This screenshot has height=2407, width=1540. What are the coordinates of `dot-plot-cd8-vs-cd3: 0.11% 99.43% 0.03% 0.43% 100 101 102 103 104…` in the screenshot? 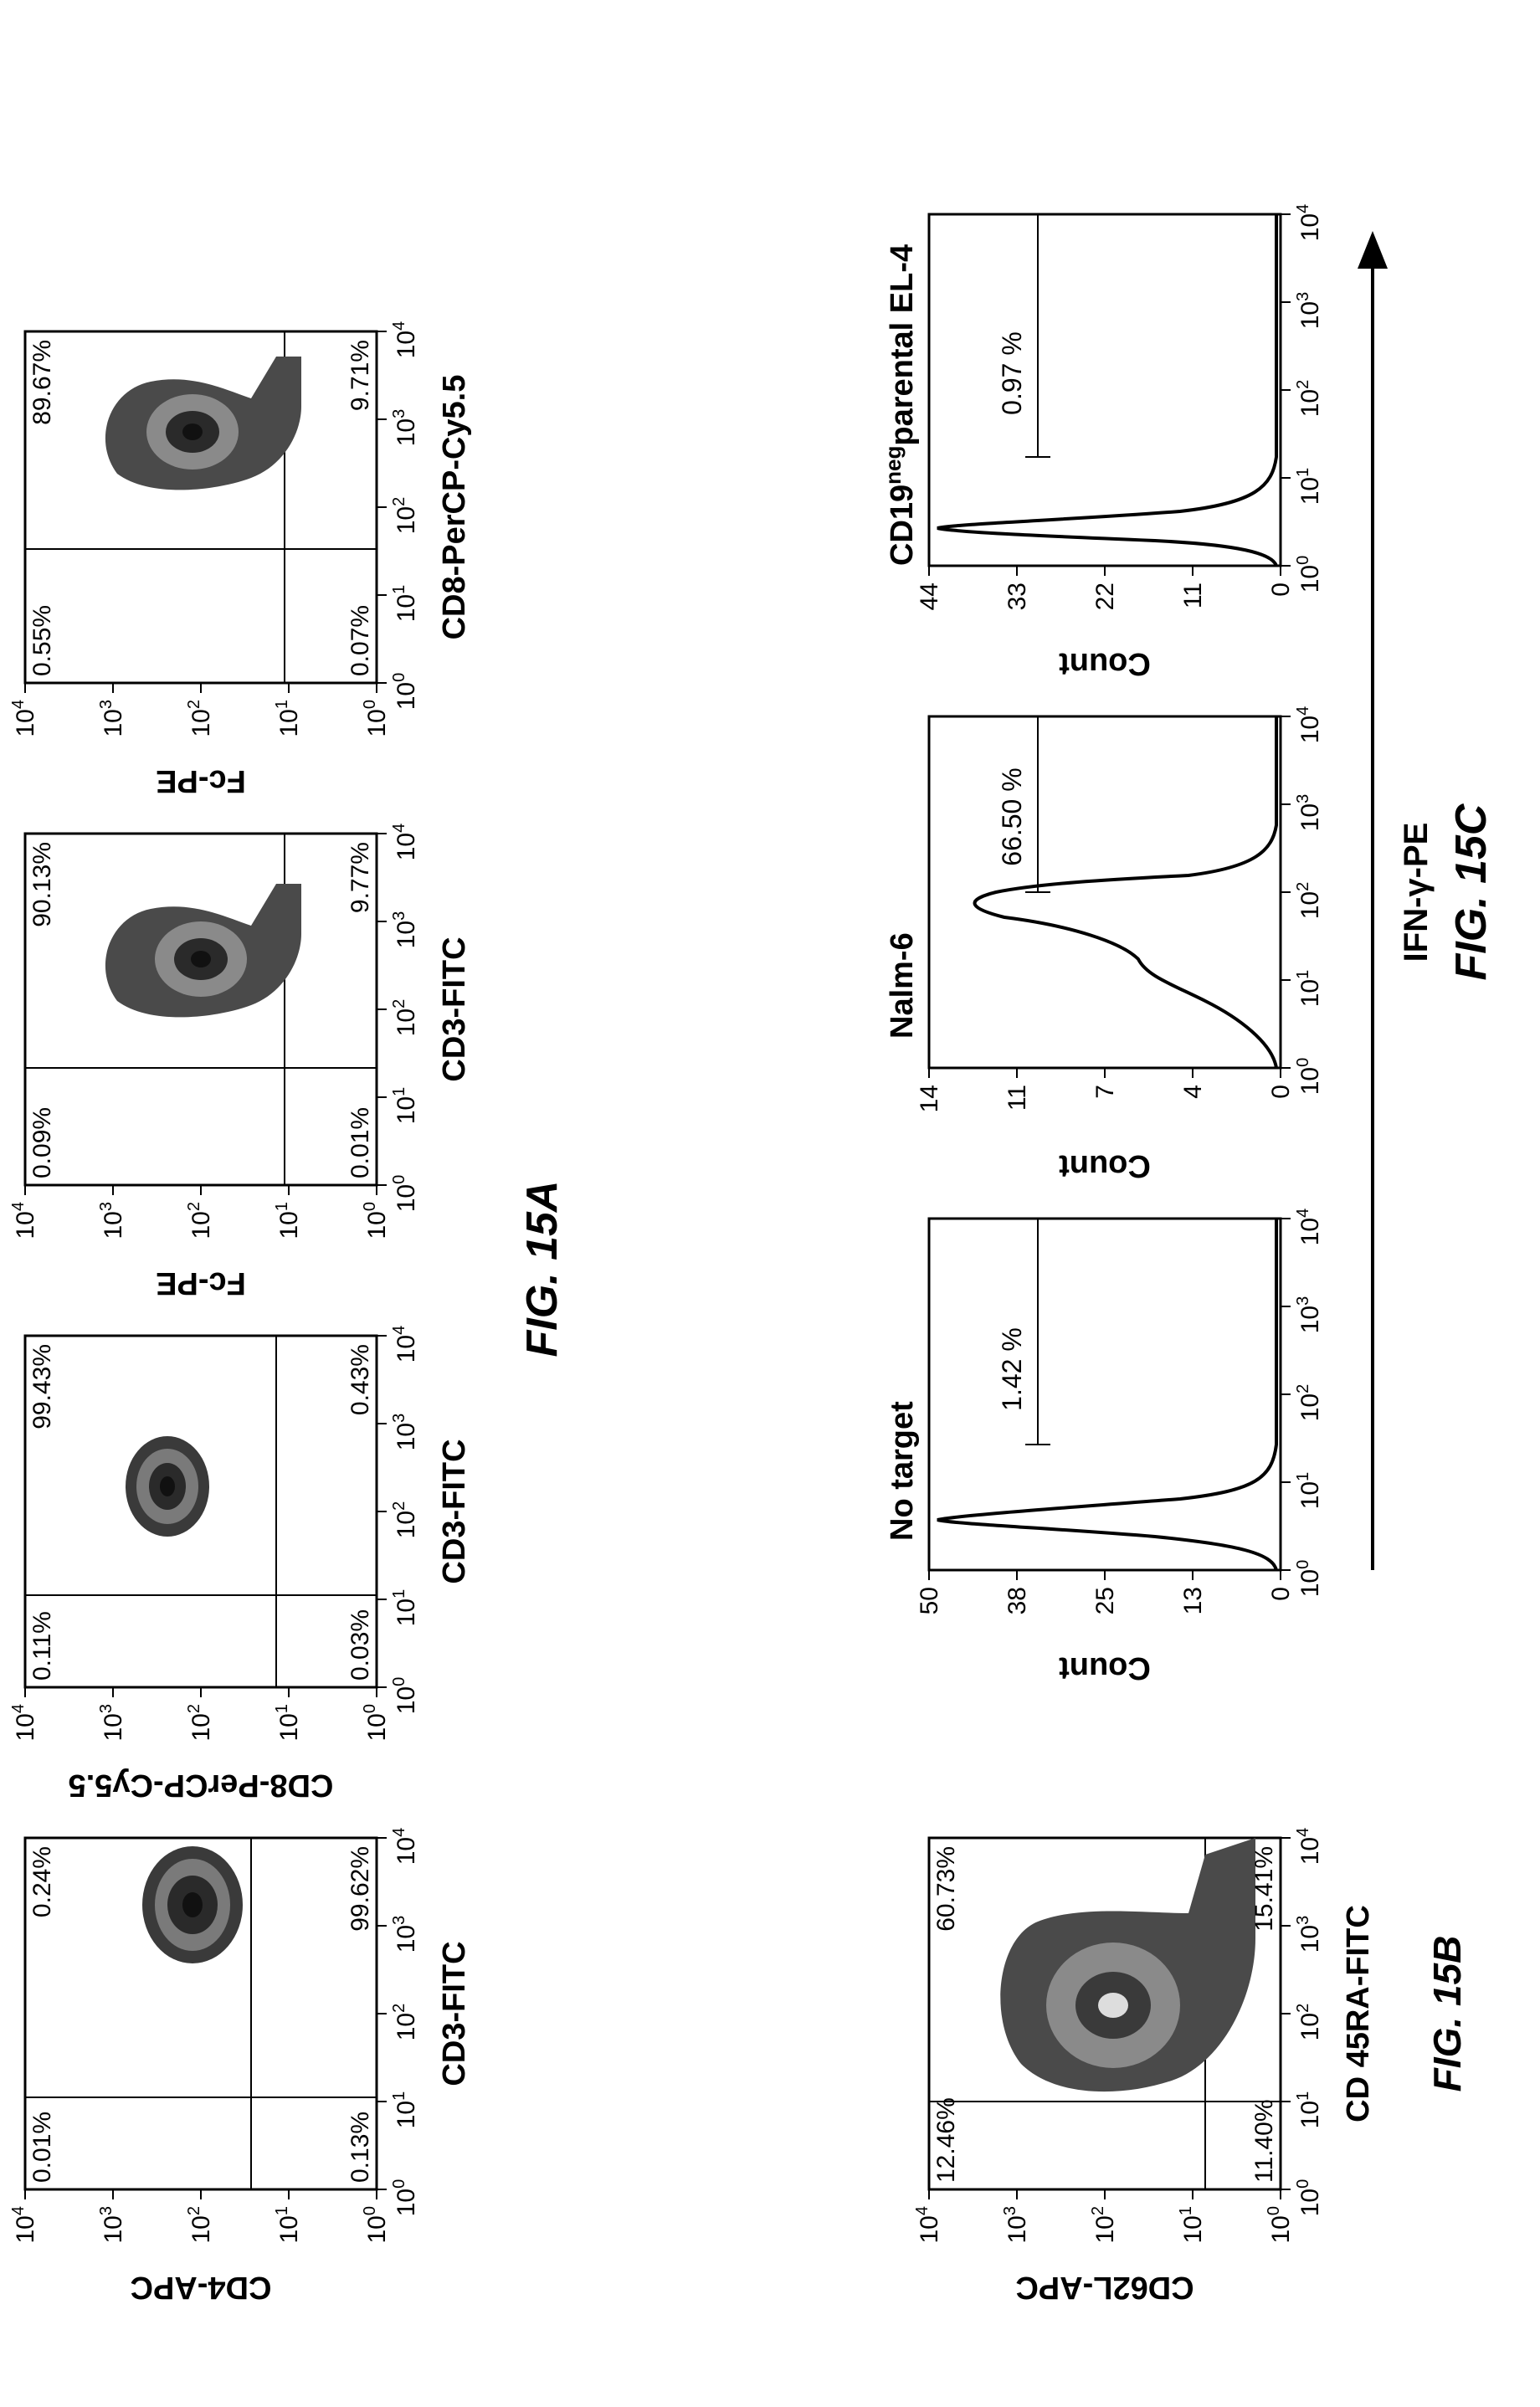 It's located at (240, 1564).